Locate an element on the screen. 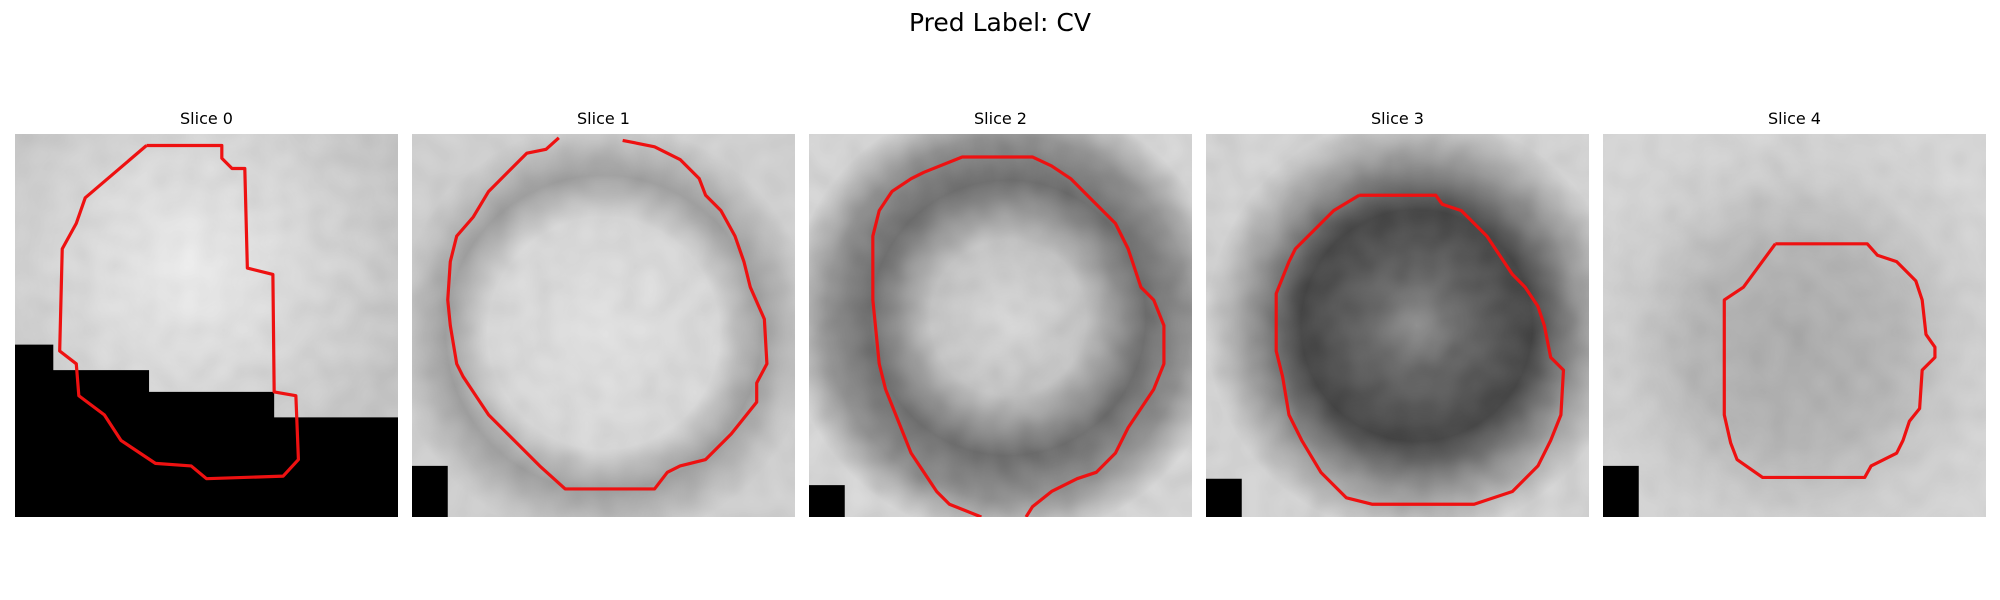 The width and height of the screenshot is (2000, 600). panel-title: Slice 2 is located at coordinates (1000, 119).